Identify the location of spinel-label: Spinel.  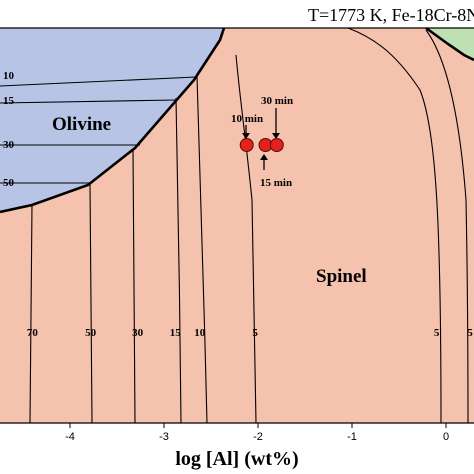
(341, 276).